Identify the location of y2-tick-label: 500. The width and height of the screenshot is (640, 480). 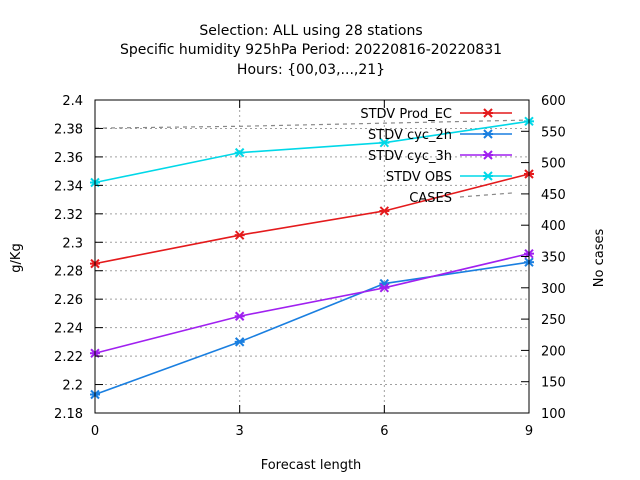
(553, 164).